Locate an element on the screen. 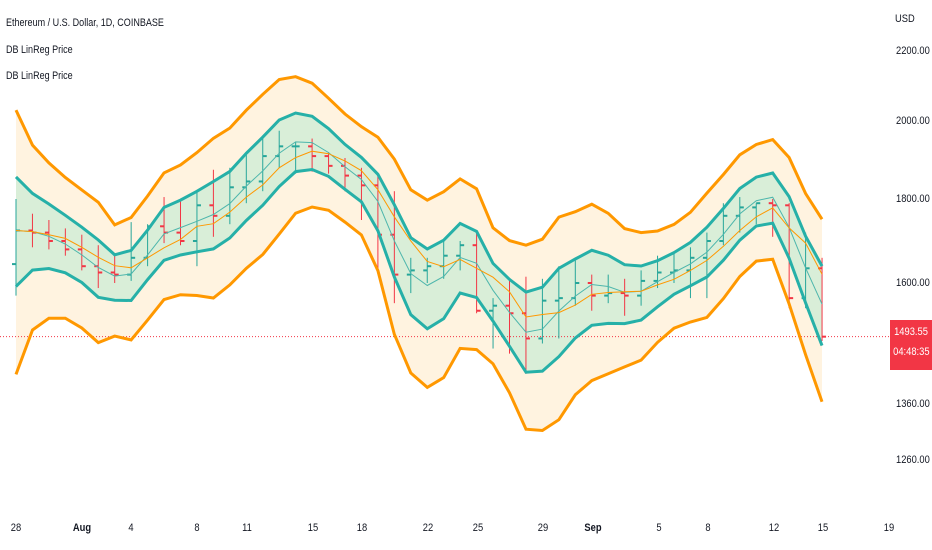 The width and height of the screenshot is (932, 550). y-tick-label: 2200.00 is located at coordinates (913, 51).